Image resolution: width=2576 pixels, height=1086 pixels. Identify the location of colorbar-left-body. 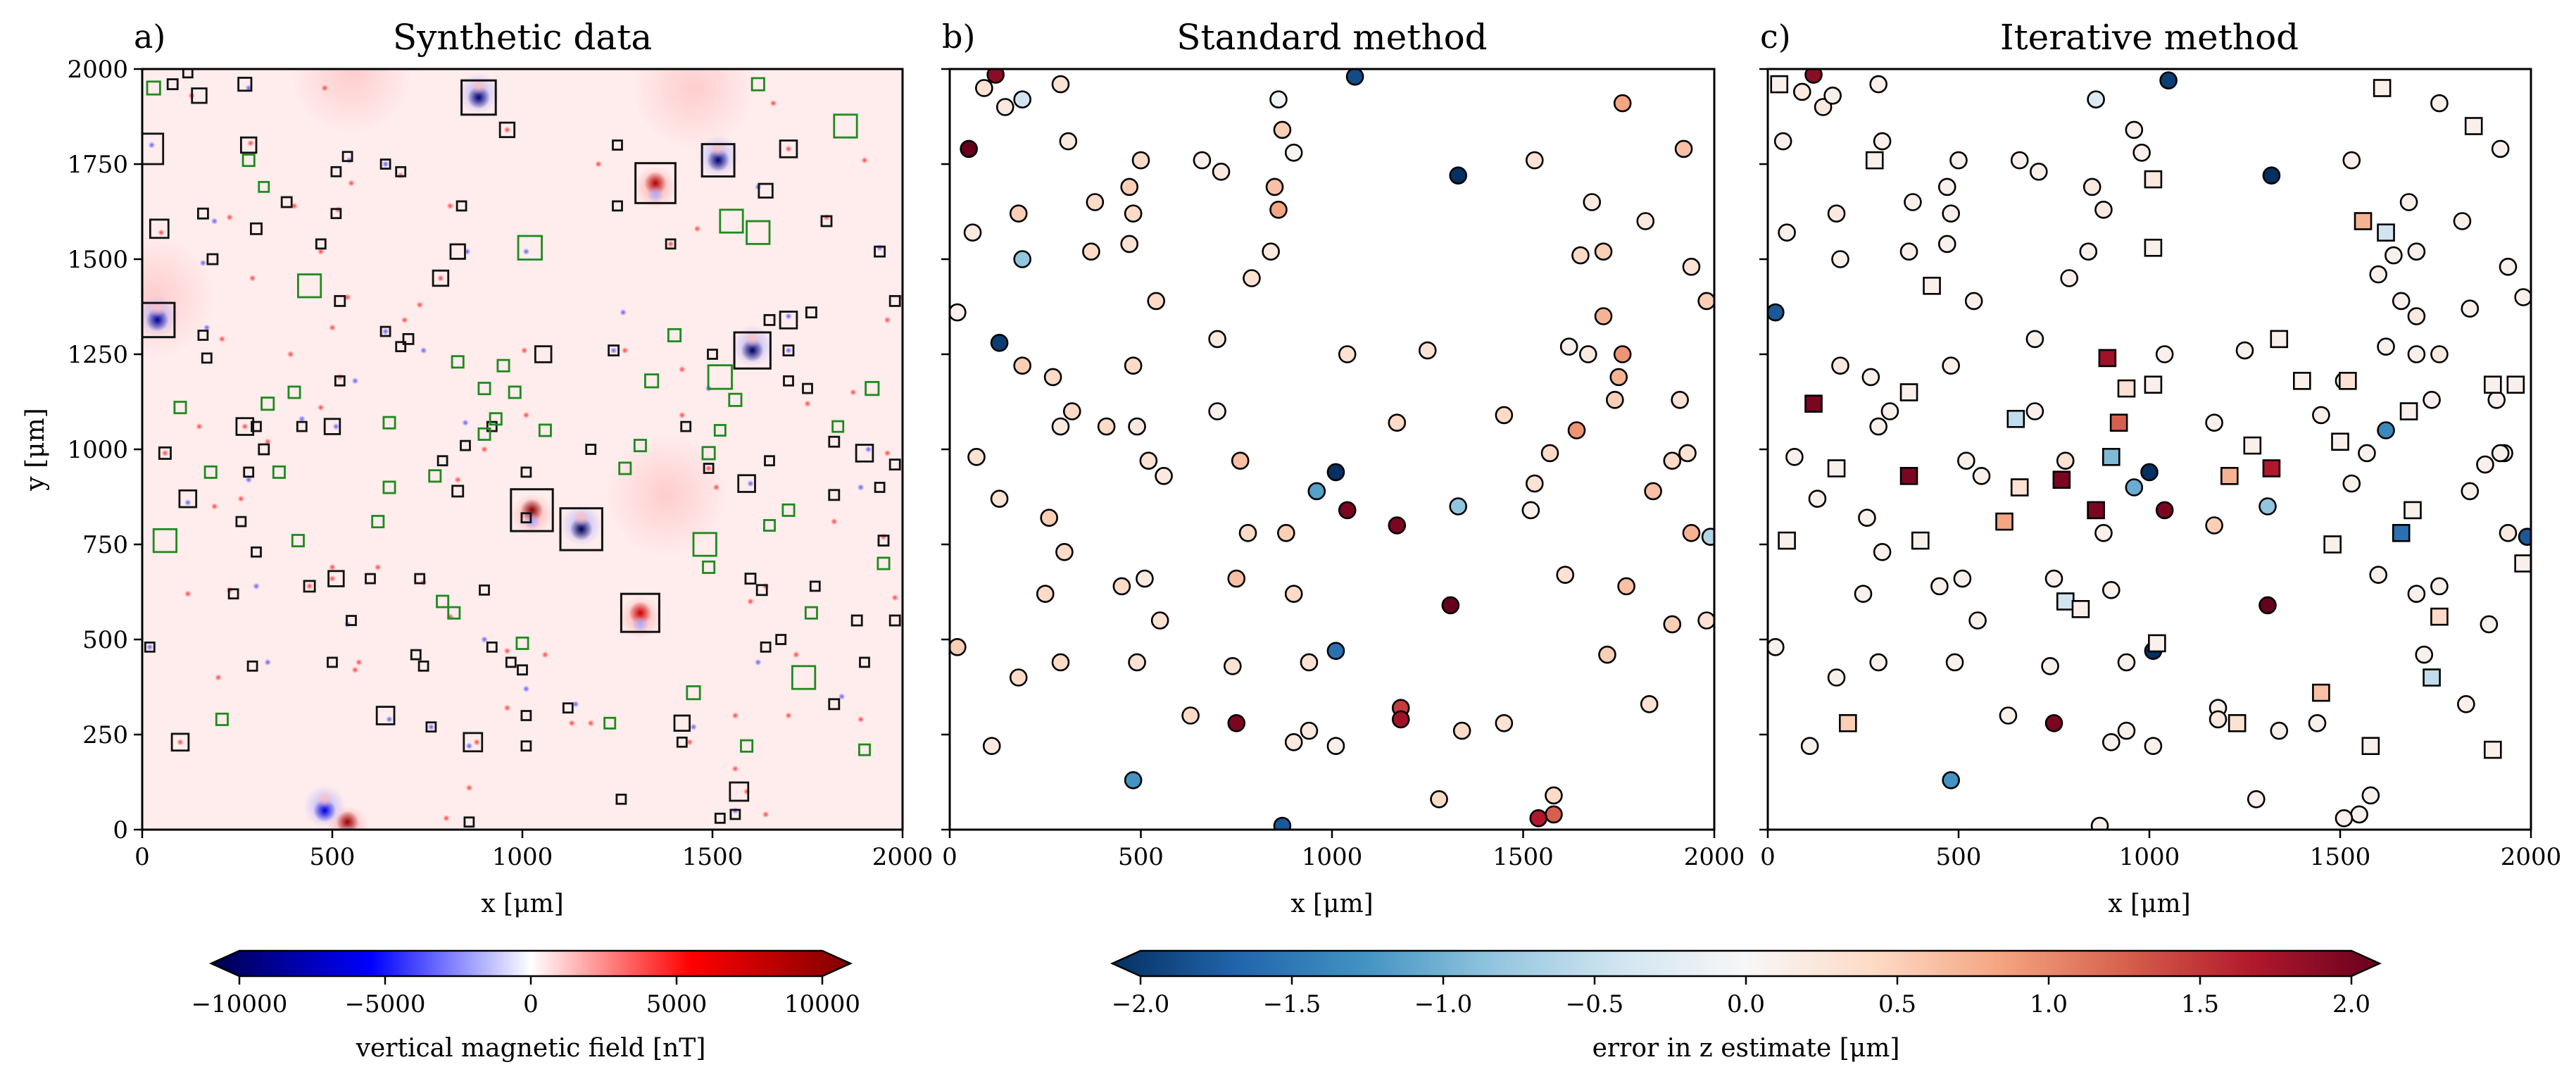
(530, 964).